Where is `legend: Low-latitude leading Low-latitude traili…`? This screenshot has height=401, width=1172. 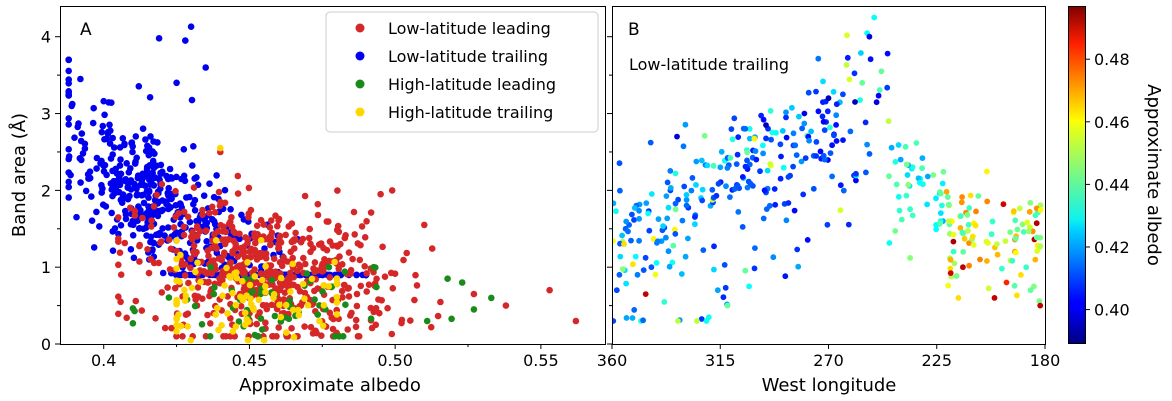
legend: Low-latitude leading Low-latitude traili… is located at coordinates (462, 72).